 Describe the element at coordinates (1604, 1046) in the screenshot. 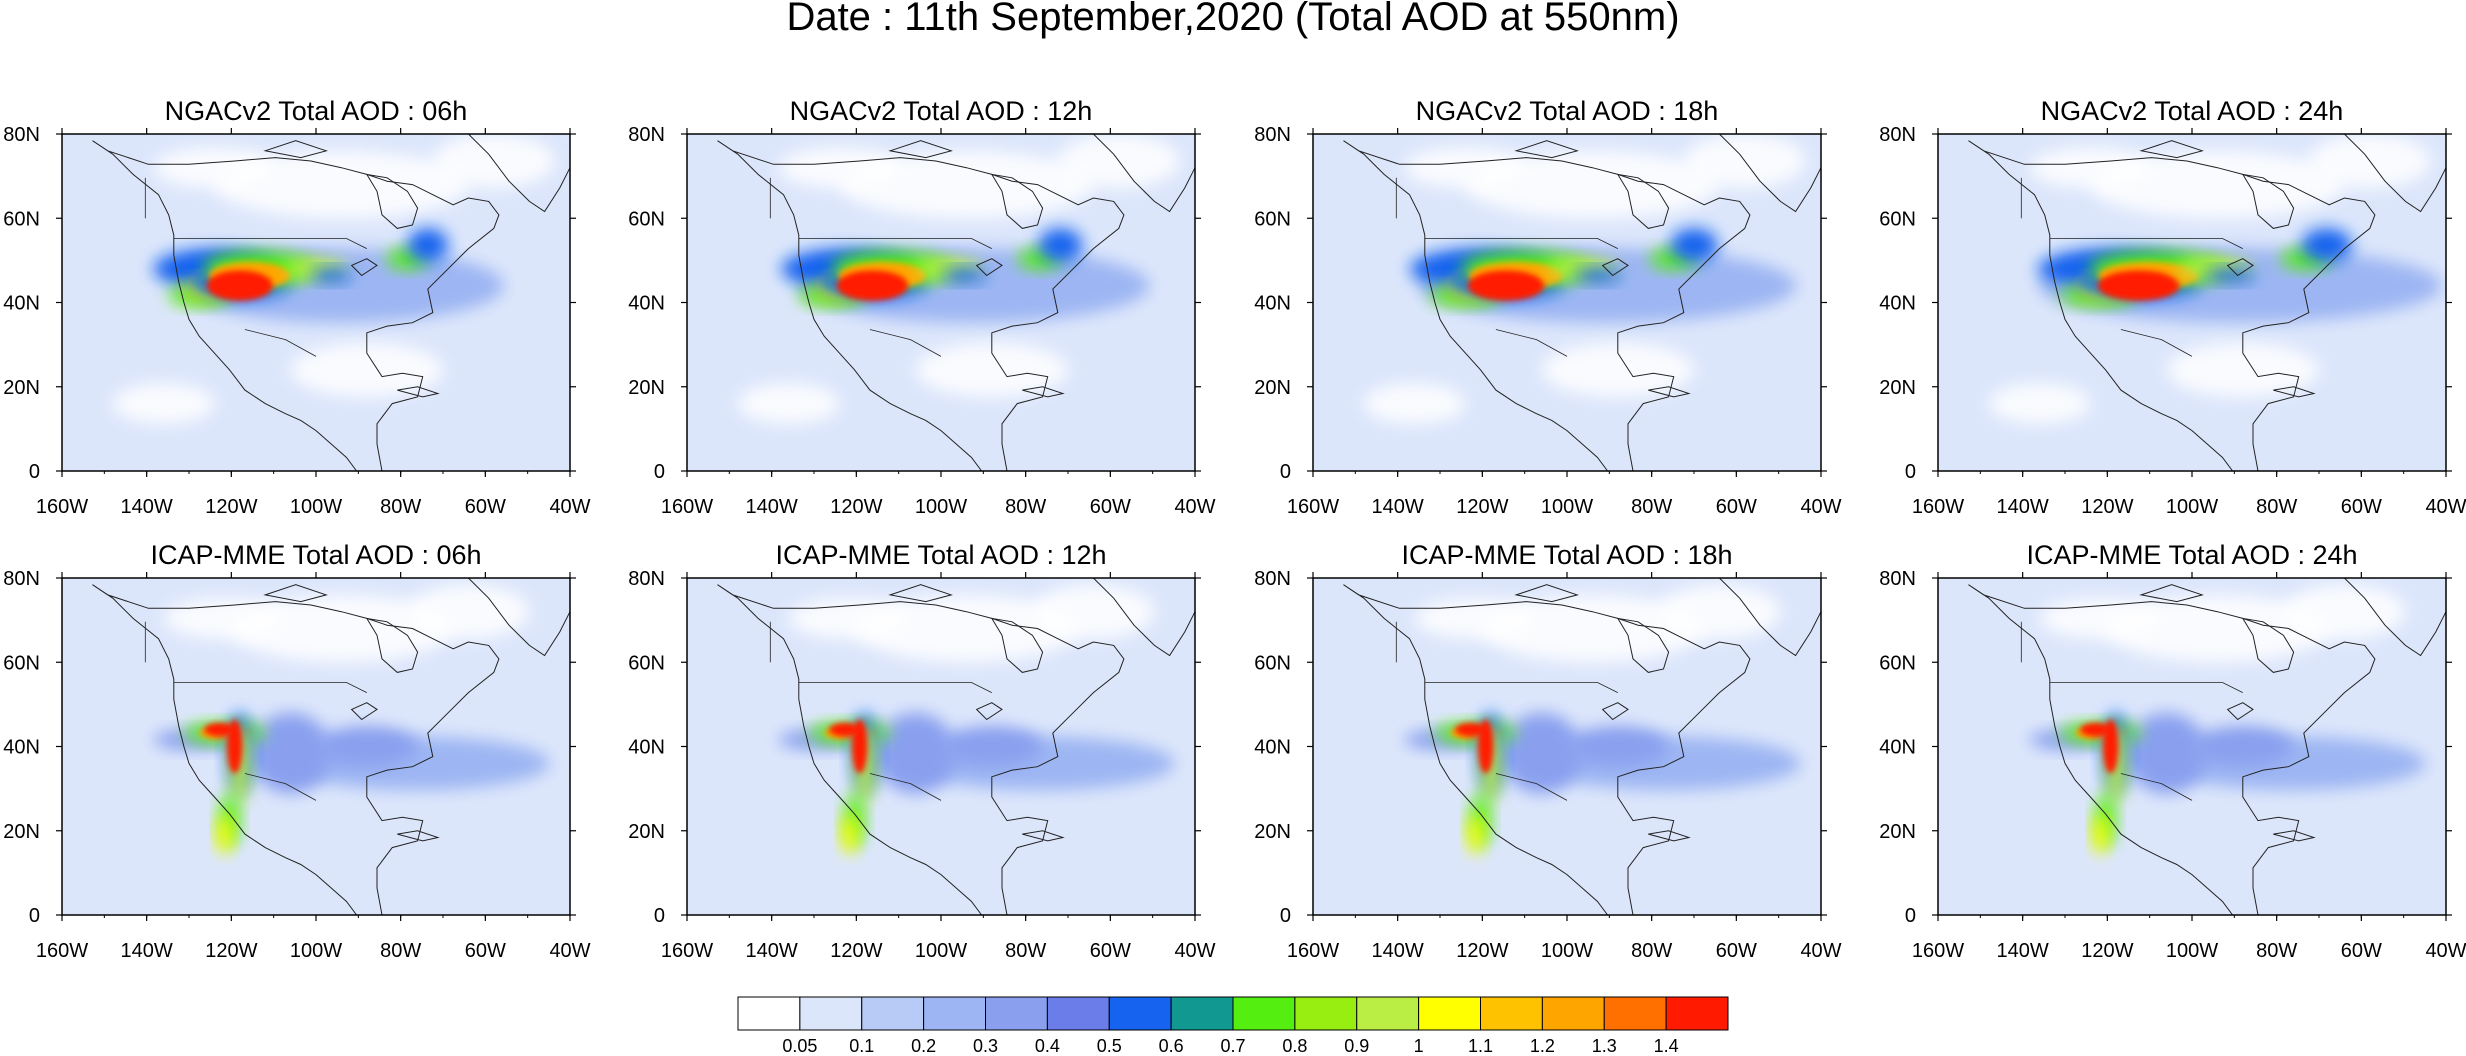

I see `colorbar-label: 1.3` at that location.